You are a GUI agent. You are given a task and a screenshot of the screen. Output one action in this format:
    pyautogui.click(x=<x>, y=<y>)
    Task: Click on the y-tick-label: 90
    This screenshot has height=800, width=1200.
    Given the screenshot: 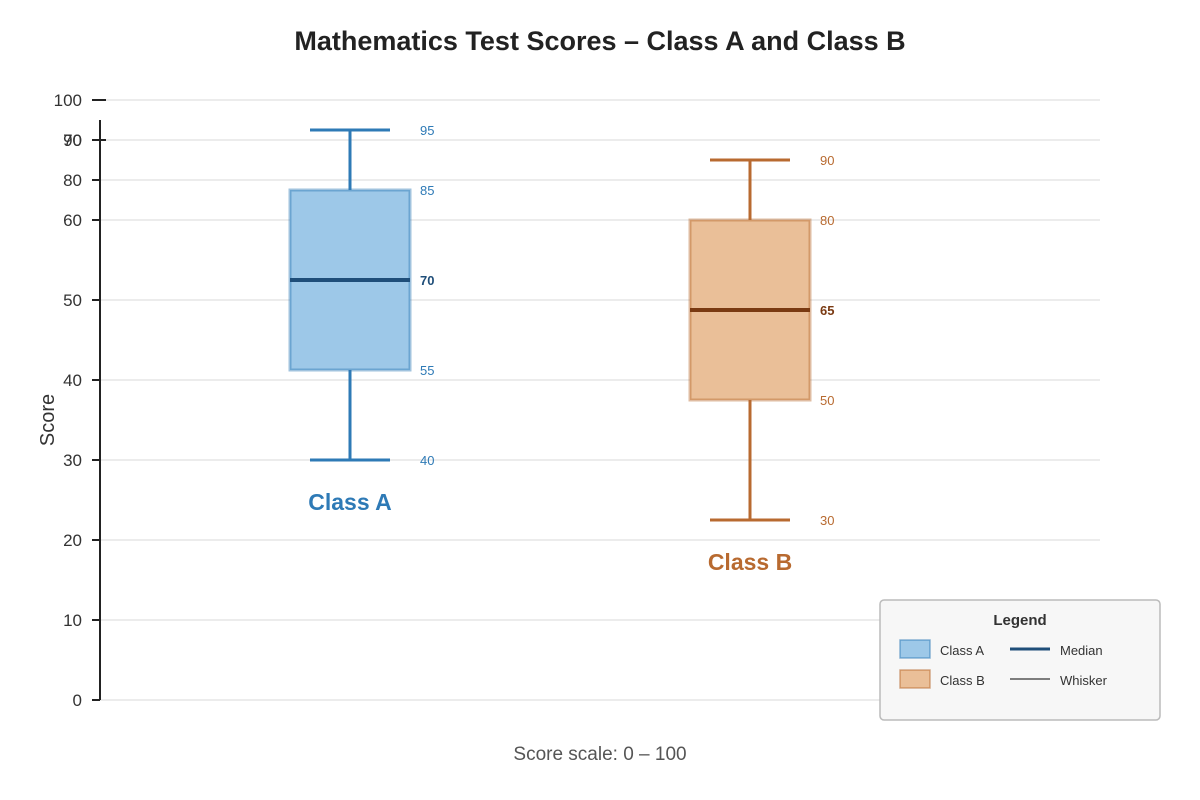 What is the action you would take?
    pyautogui.click(x=72, y=140)
    